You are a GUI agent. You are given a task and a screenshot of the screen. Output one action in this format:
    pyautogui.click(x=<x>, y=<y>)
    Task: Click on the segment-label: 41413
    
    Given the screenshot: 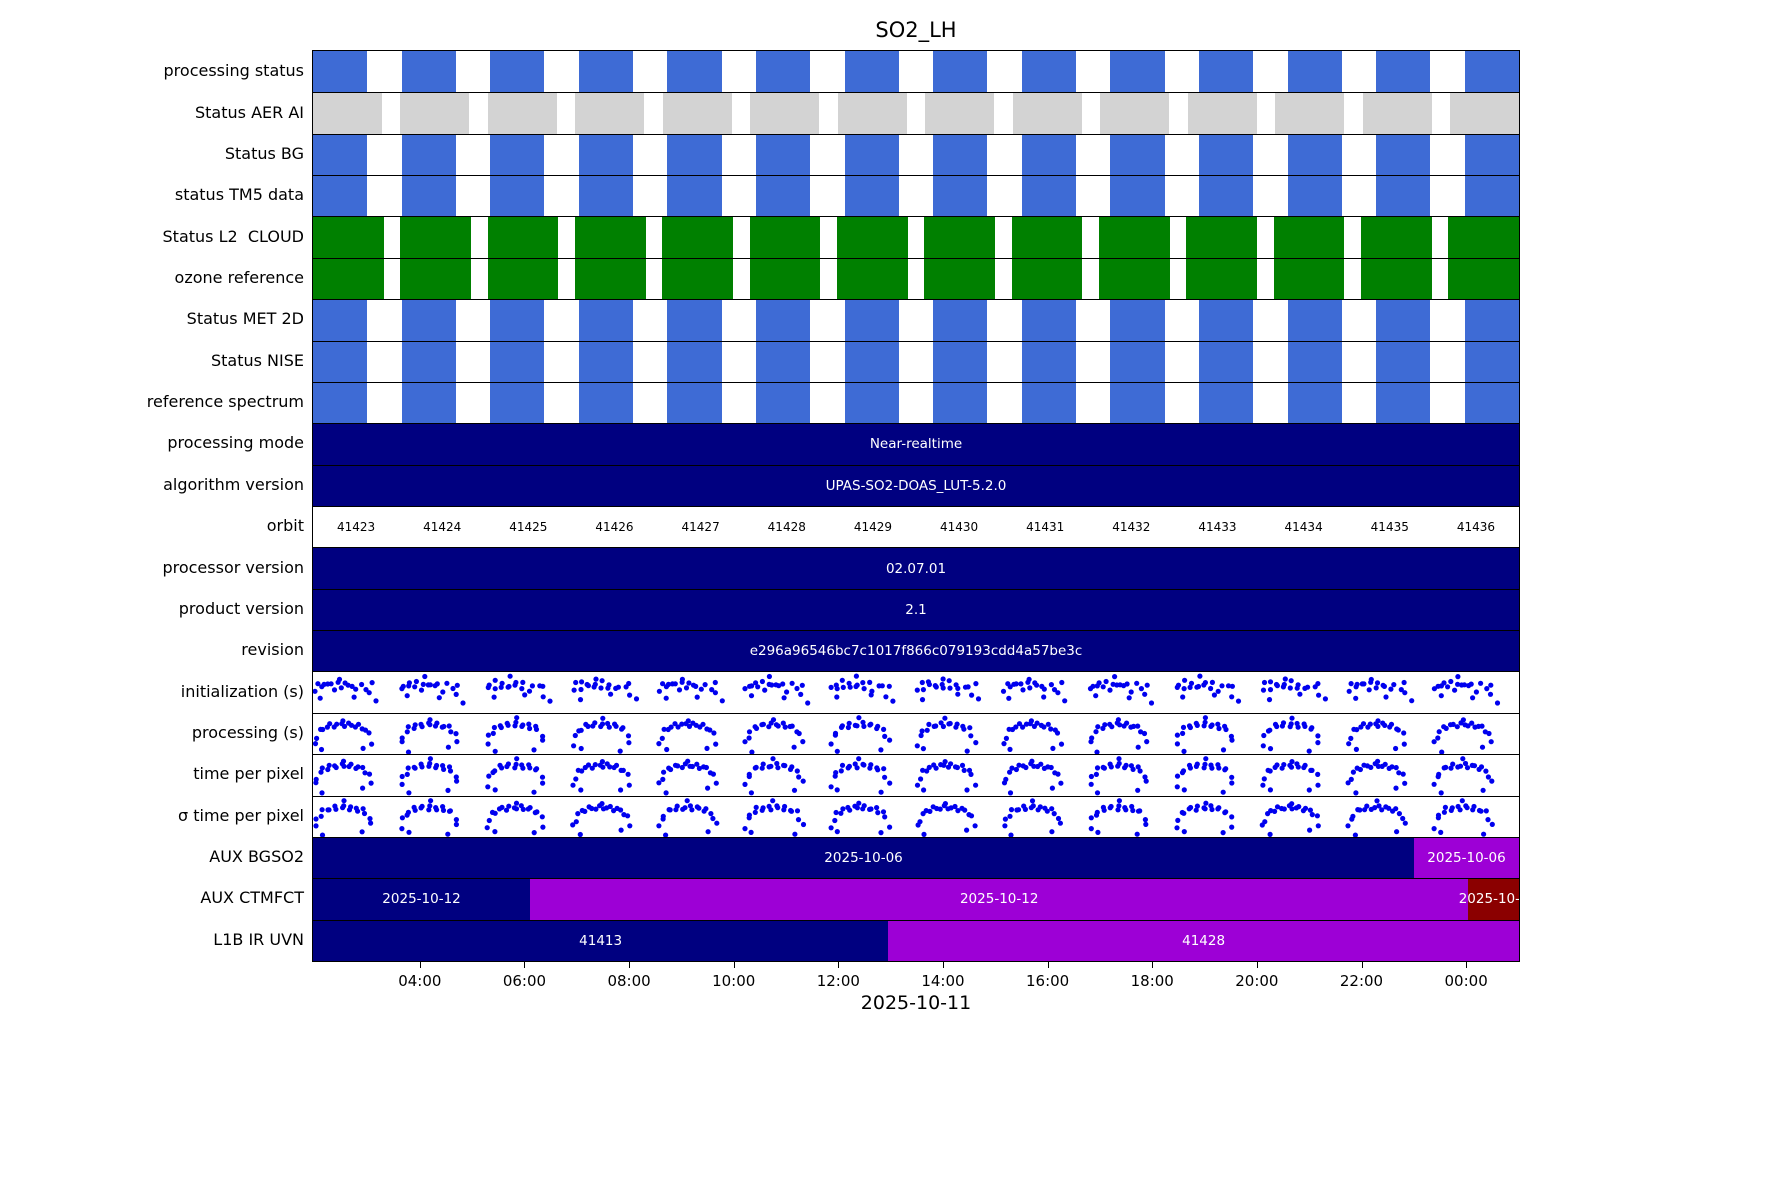 What is the action you would take?
    pyautogui.click(x=601, y=940)
    